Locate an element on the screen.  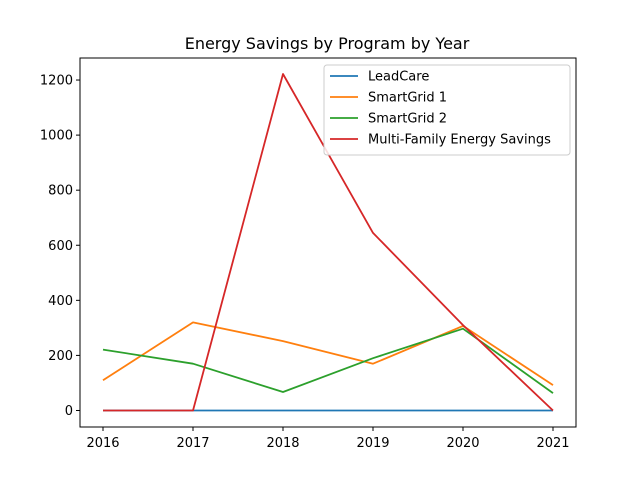
x-tick-label: 2021 is located at coordinates (552, 443).